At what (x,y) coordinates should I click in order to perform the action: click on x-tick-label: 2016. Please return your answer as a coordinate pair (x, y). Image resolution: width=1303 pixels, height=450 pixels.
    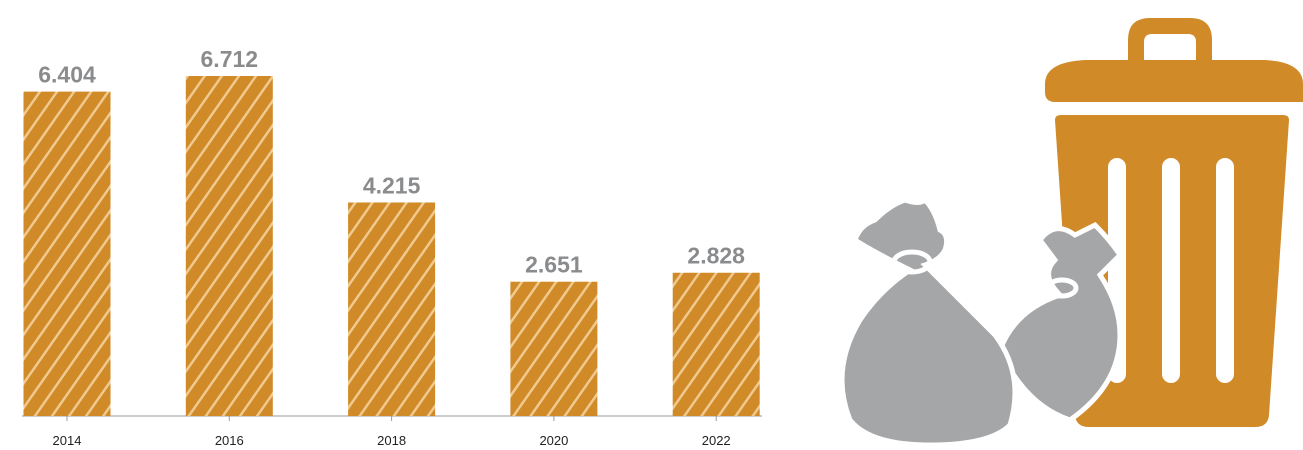
    Looking at the image, I should click on (229, 440).